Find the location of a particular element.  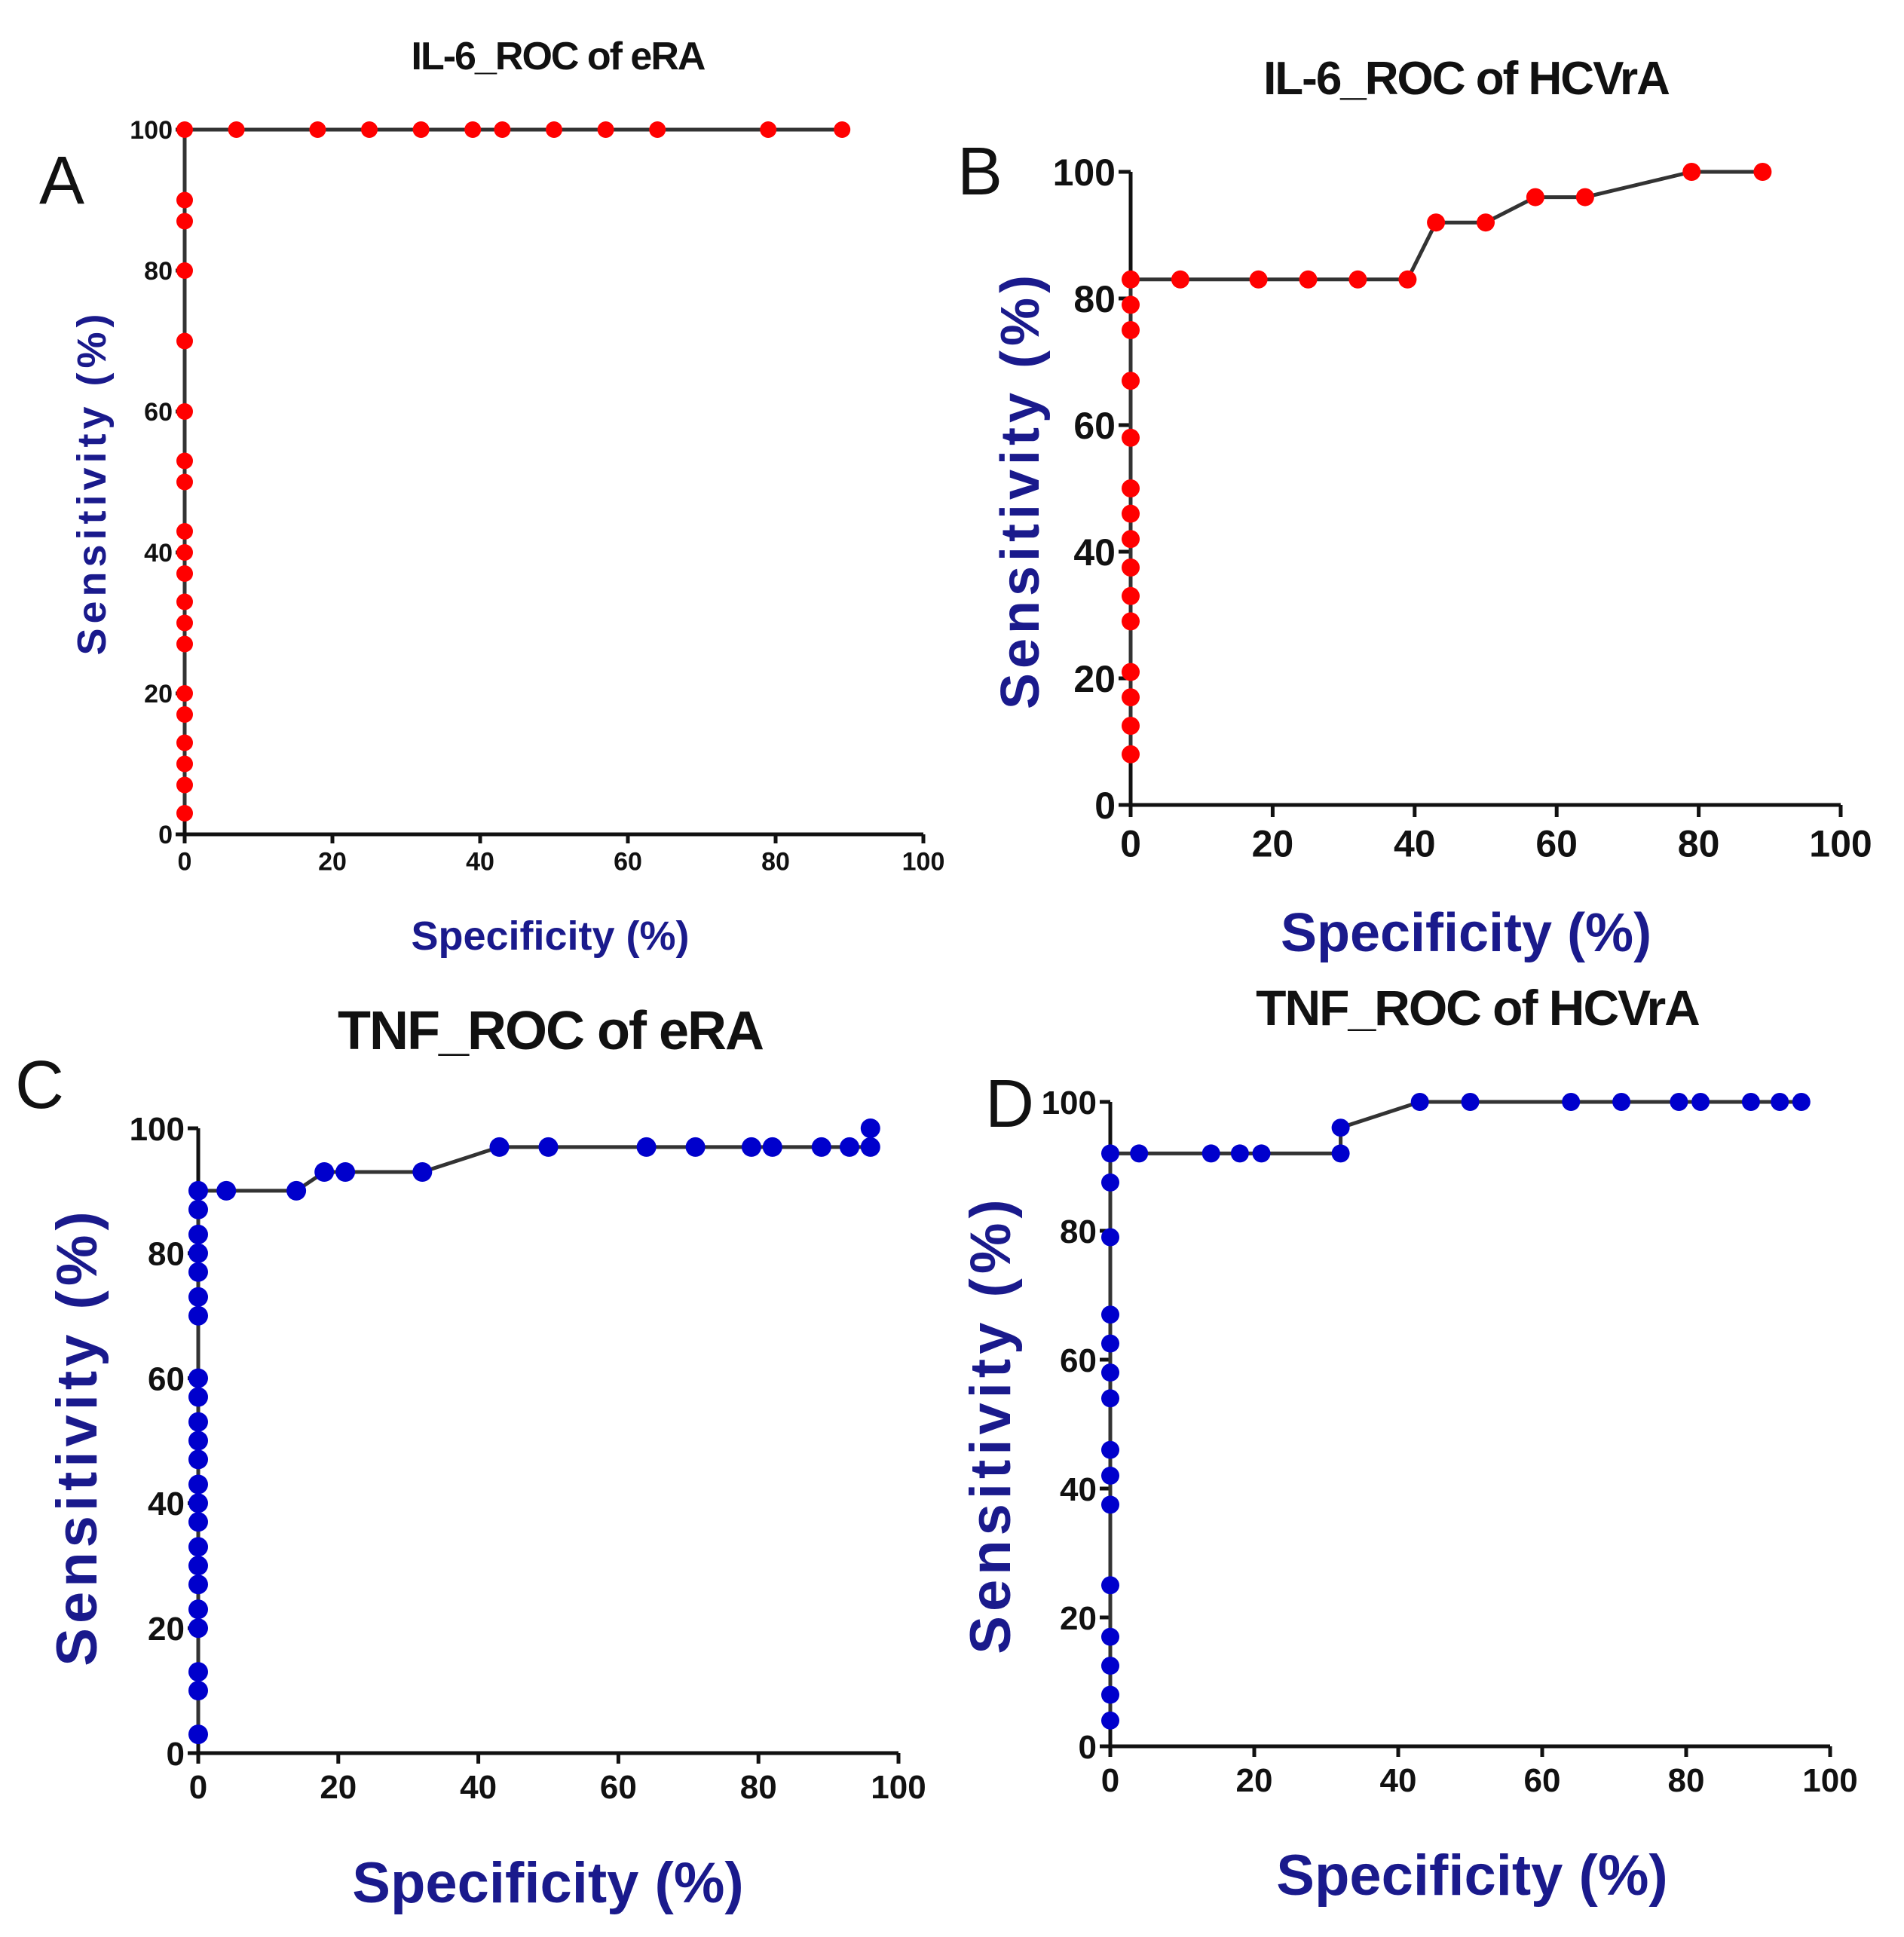

y-tick-label-a: 80 is located at coordinates (158, 271).